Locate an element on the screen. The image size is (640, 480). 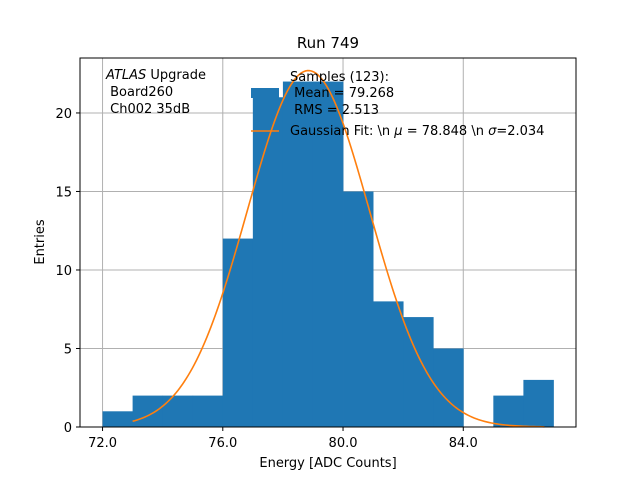
chart-title: Run 749 is located at coordinates (328, 43).